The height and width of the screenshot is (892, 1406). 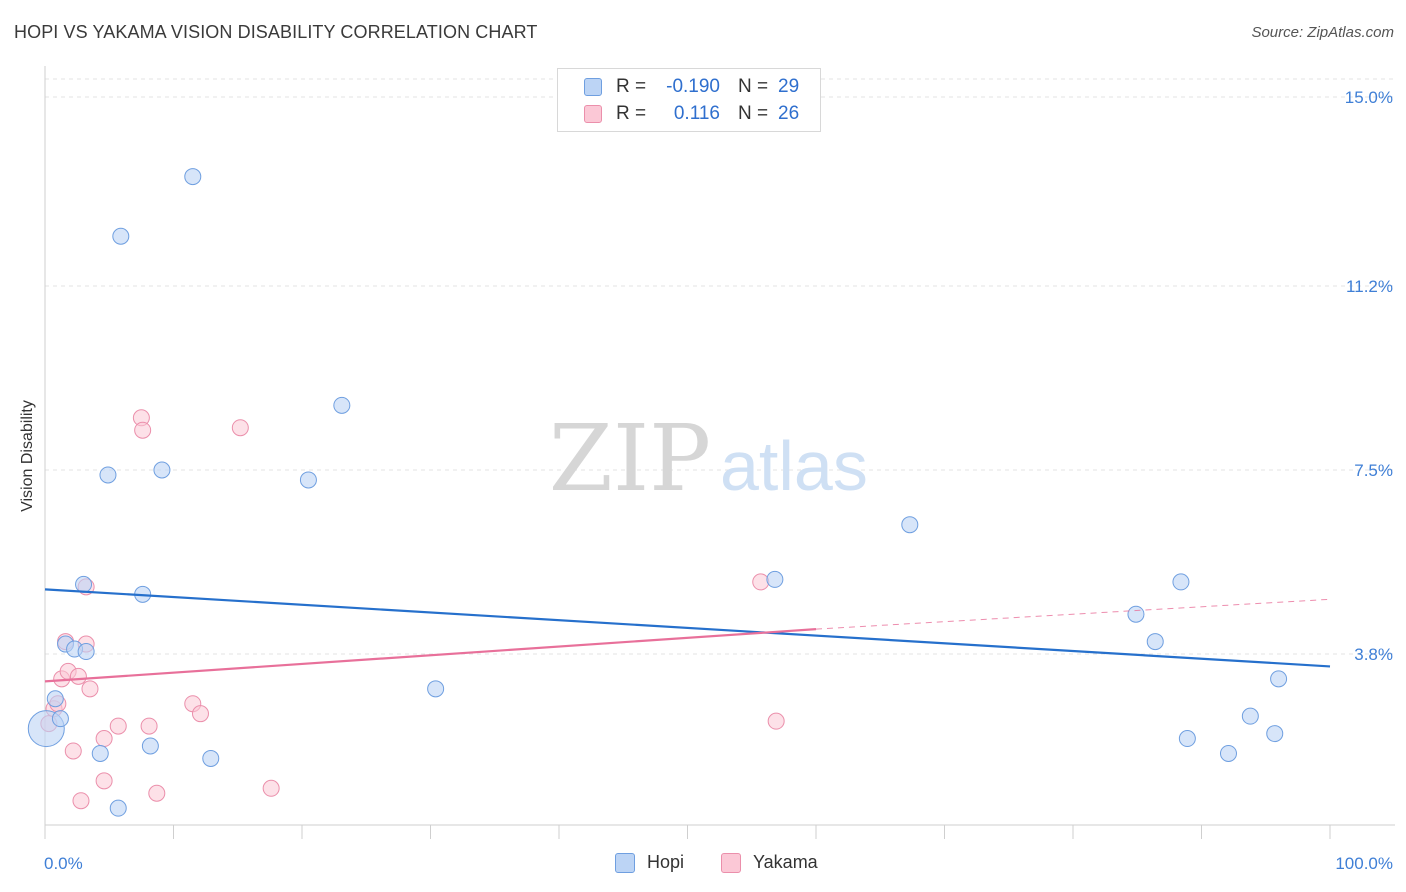 I want to click on yakama-trend-line, so click(x=430, y=655).